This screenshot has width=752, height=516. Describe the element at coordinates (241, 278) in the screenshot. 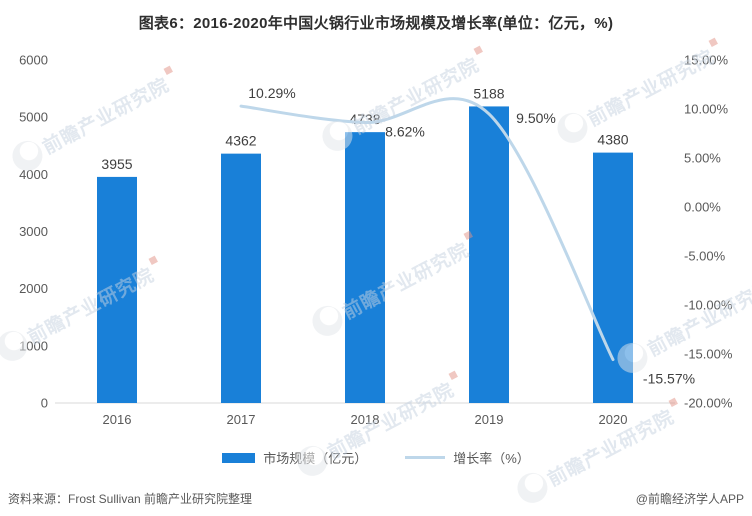

I see `bar-2017` at that location.